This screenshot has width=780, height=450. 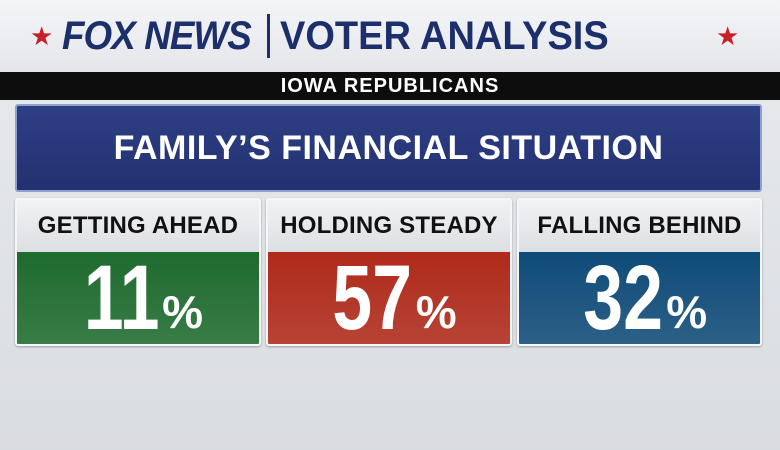 What do you see at coordinates (269, 36) in the screenshot?
I see `title-divider` at bounding box center [269, 36].